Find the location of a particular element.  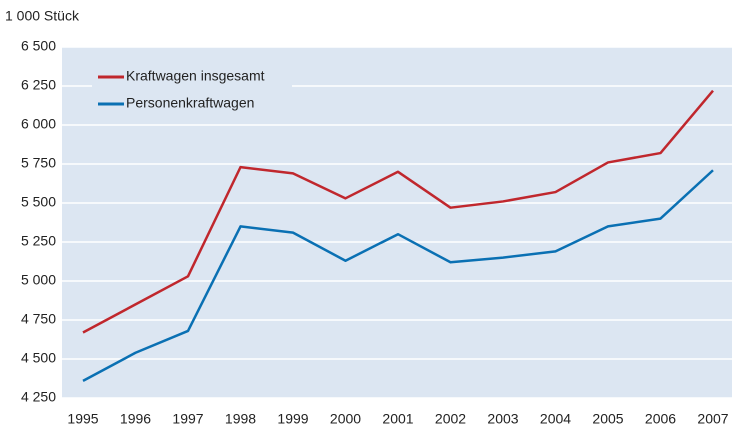

y-tick-label: 5 250 is located at coordinates (38, 241).